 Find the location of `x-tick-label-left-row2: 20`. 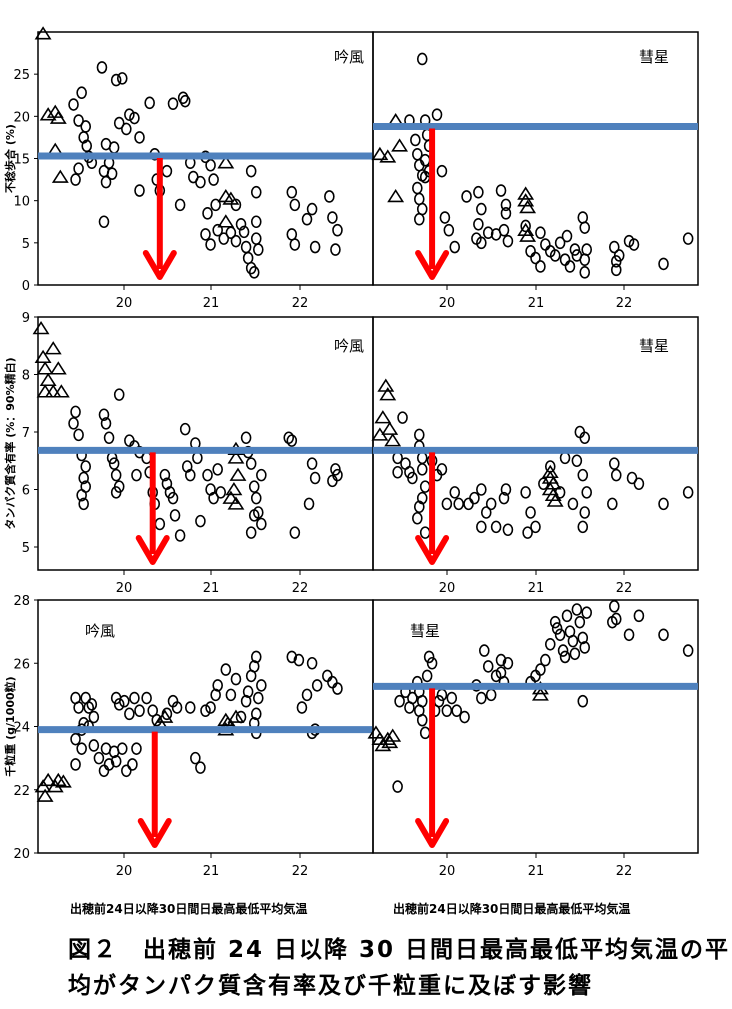

x-tick-label-left-row2: 20 is located at coordinates (124, 871).